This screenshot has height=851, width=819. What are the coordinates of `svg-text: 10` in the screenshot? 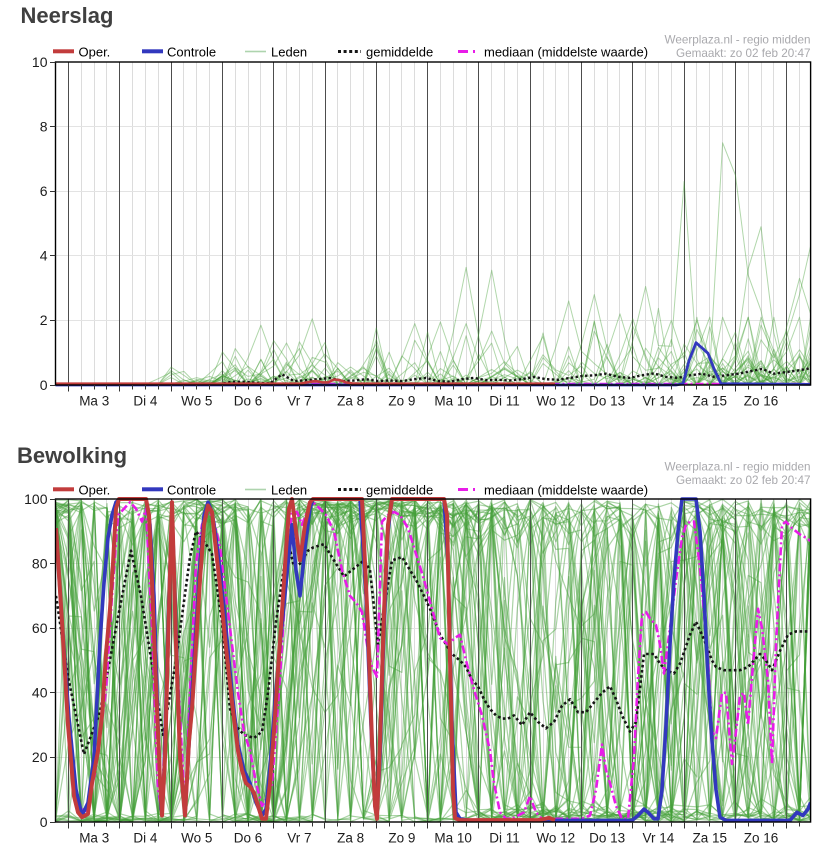 It's located at (40, 62).